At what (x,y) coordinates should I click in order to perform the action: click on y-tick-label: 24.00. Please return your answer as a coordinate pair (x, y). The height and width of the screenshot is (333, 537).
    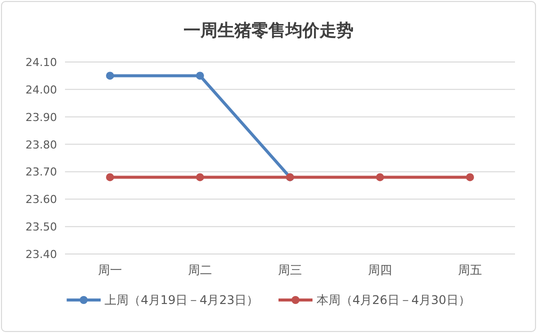
    Looking at the image, I should click on (41, 89).